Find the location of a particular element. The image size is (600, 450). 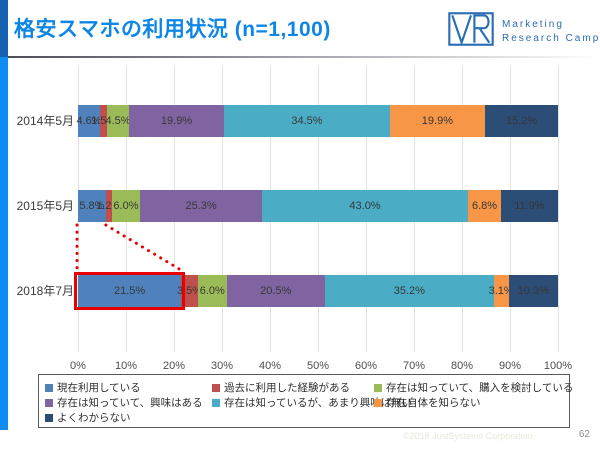

segment-value-label: 10.3% is located at coordinates (533, 291).